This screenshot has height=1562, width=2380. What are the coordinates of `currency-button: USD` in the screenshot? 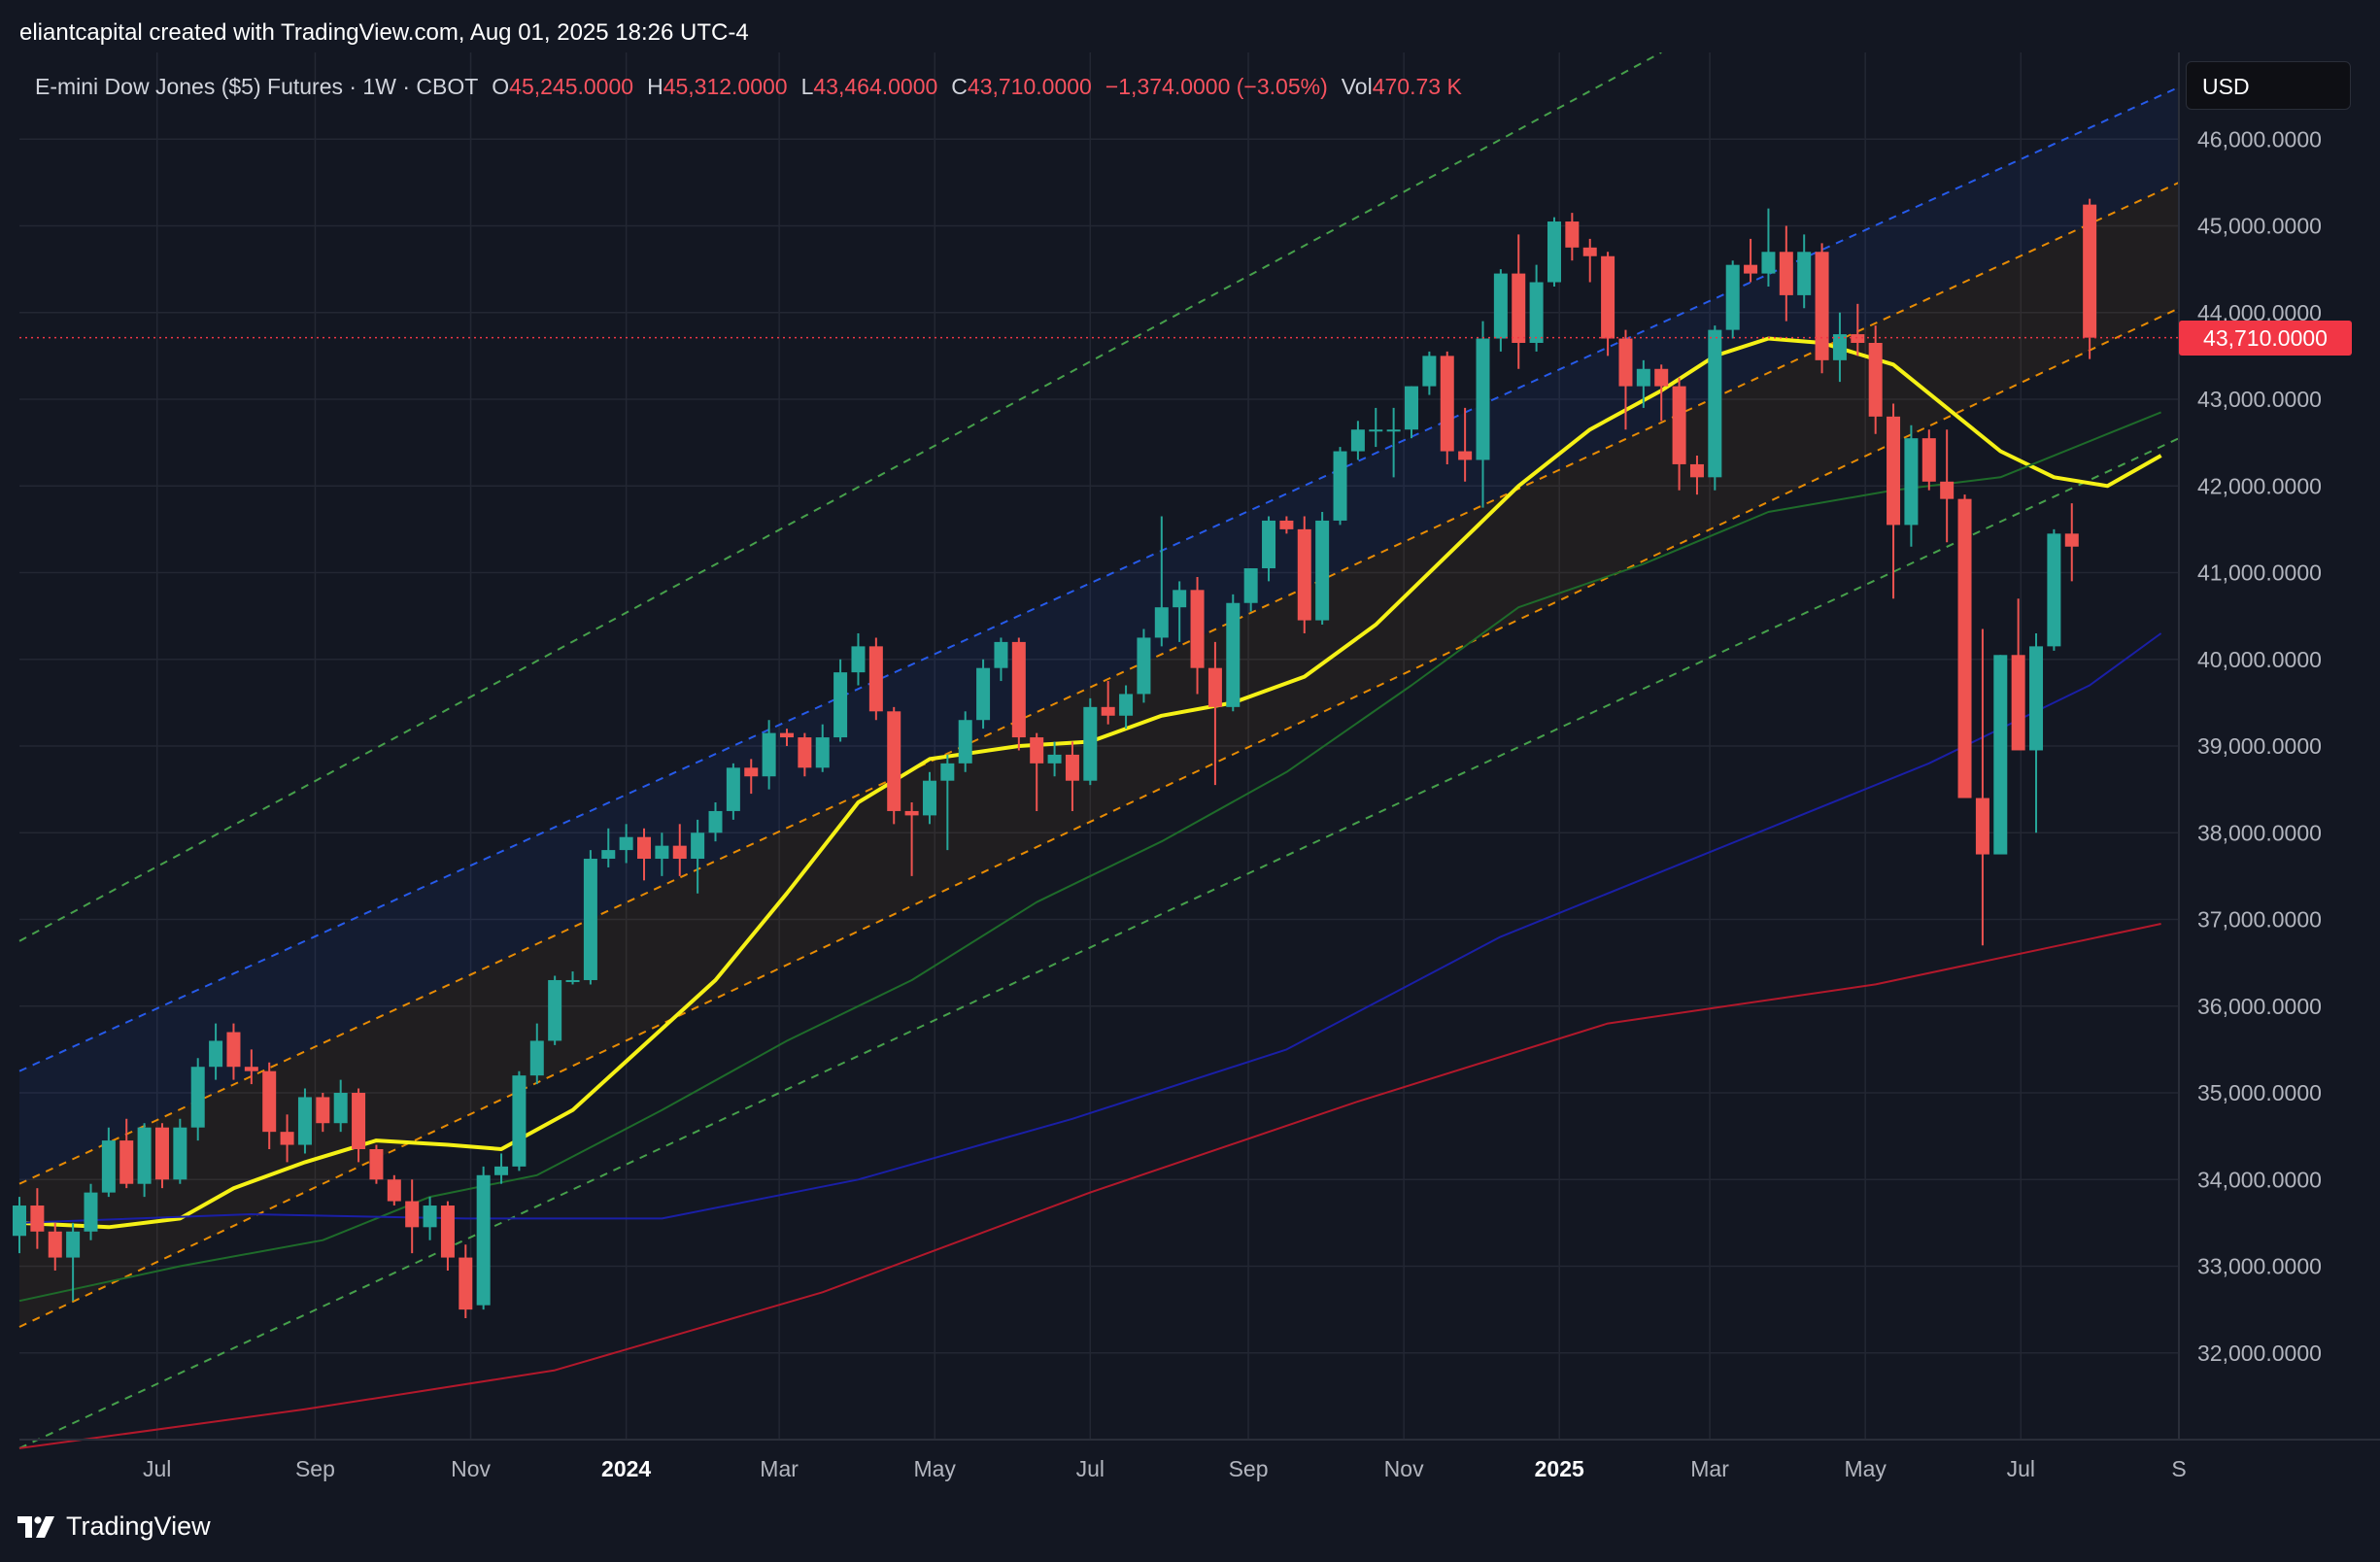 It's located at (2268, 86).